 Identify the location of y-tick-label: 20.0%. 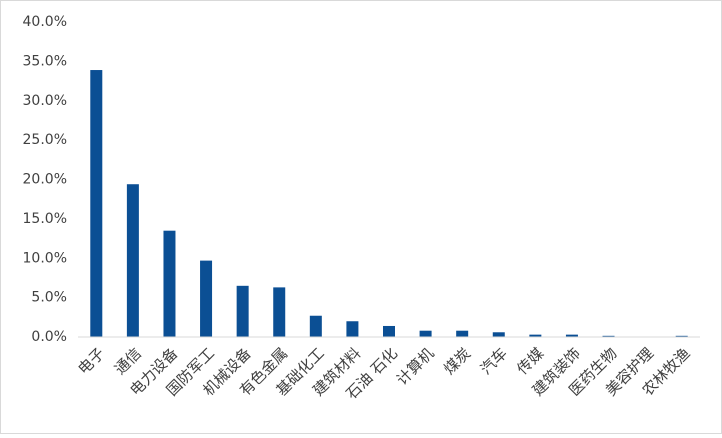
(45, 180).